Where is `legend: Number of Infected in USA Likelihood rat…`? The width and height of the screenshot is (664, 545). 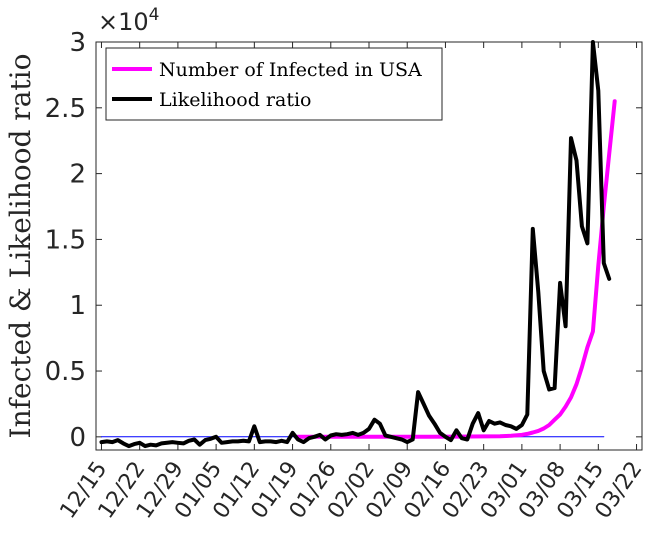 legend: Number of Infected in USA Likelihood rat… is located at coordinates (274, 84).